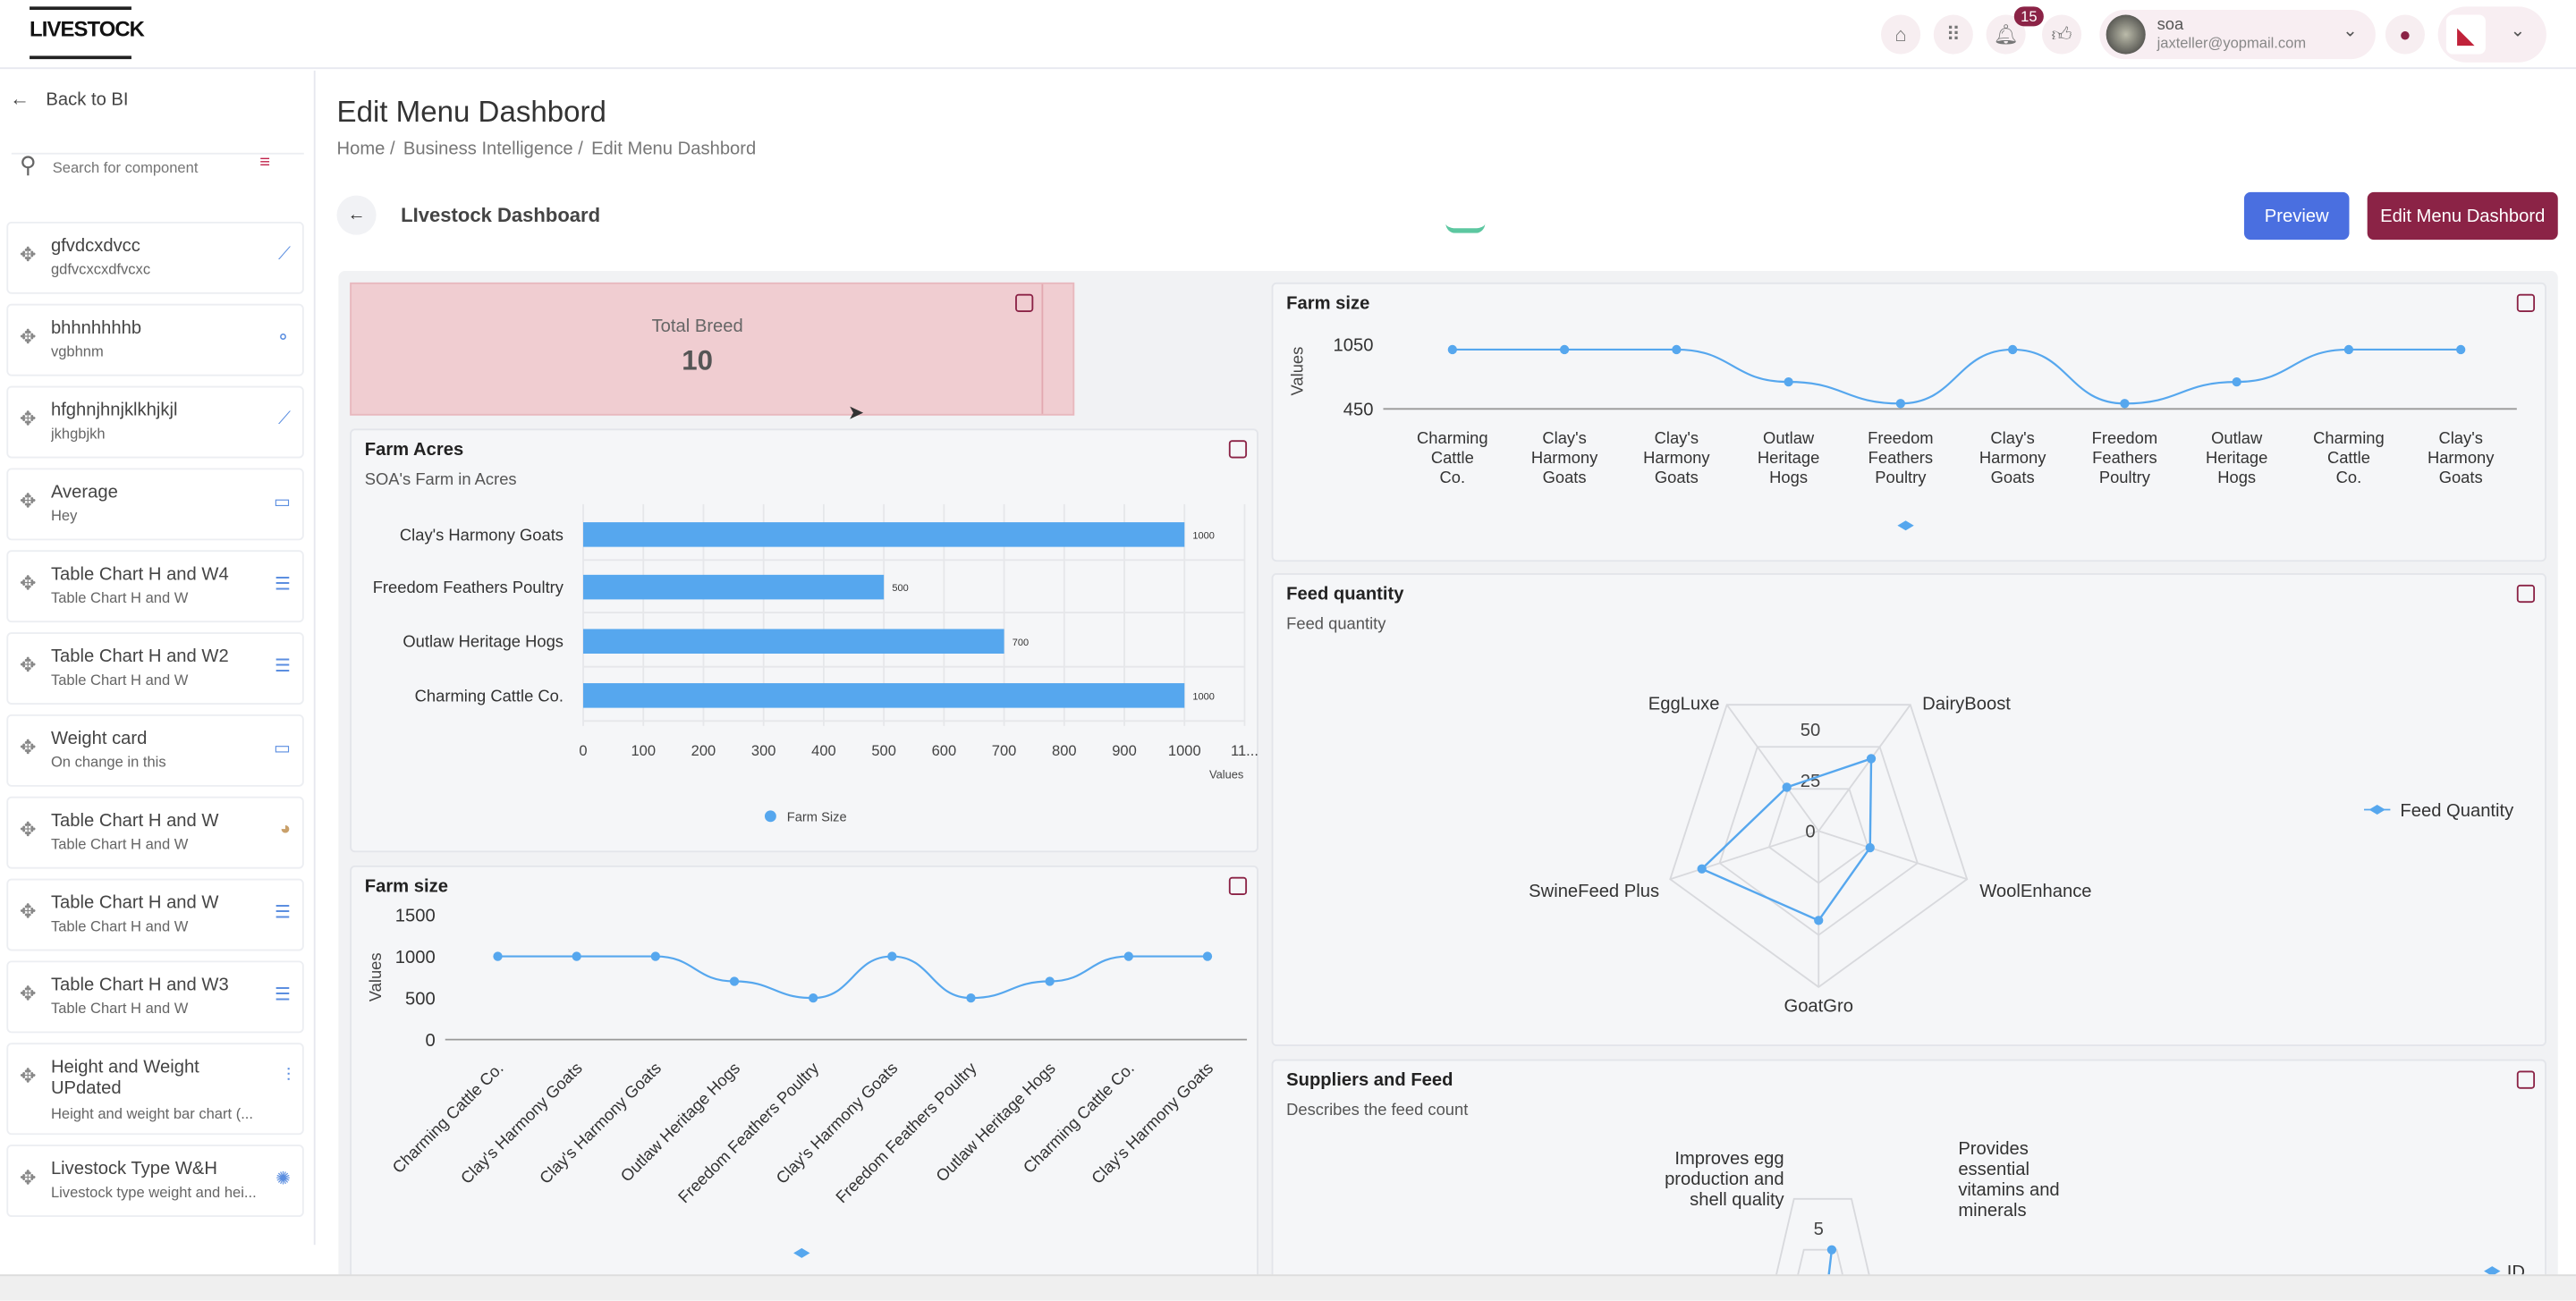 This screenshot has height=1301, width=2576. Describe the element at coordinates (1819, 1229) in the screenshot. I see `r-tick-label: 5` at that location.